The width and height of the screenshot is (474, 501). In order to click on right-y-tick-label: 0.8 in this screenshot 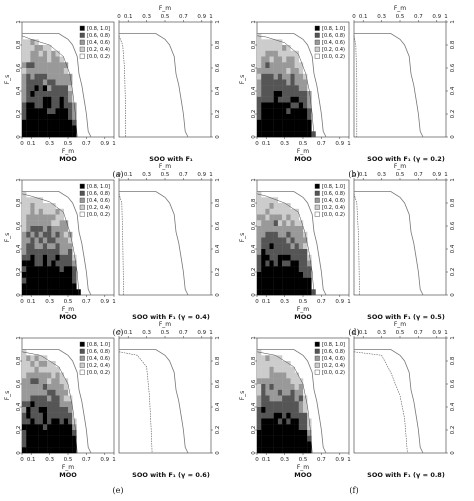, I will do `click(218, 202)`.